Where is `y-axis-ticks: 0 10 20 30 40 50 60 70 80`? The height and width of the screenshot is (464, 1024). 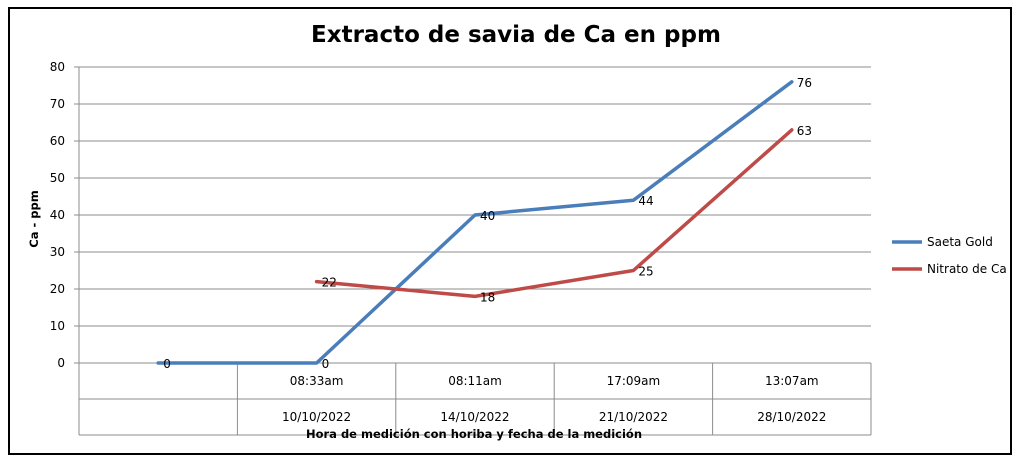 y-axis-ticks: 0 10 20 30 40 50 60 70 80 is located at coordinates (57, 215).